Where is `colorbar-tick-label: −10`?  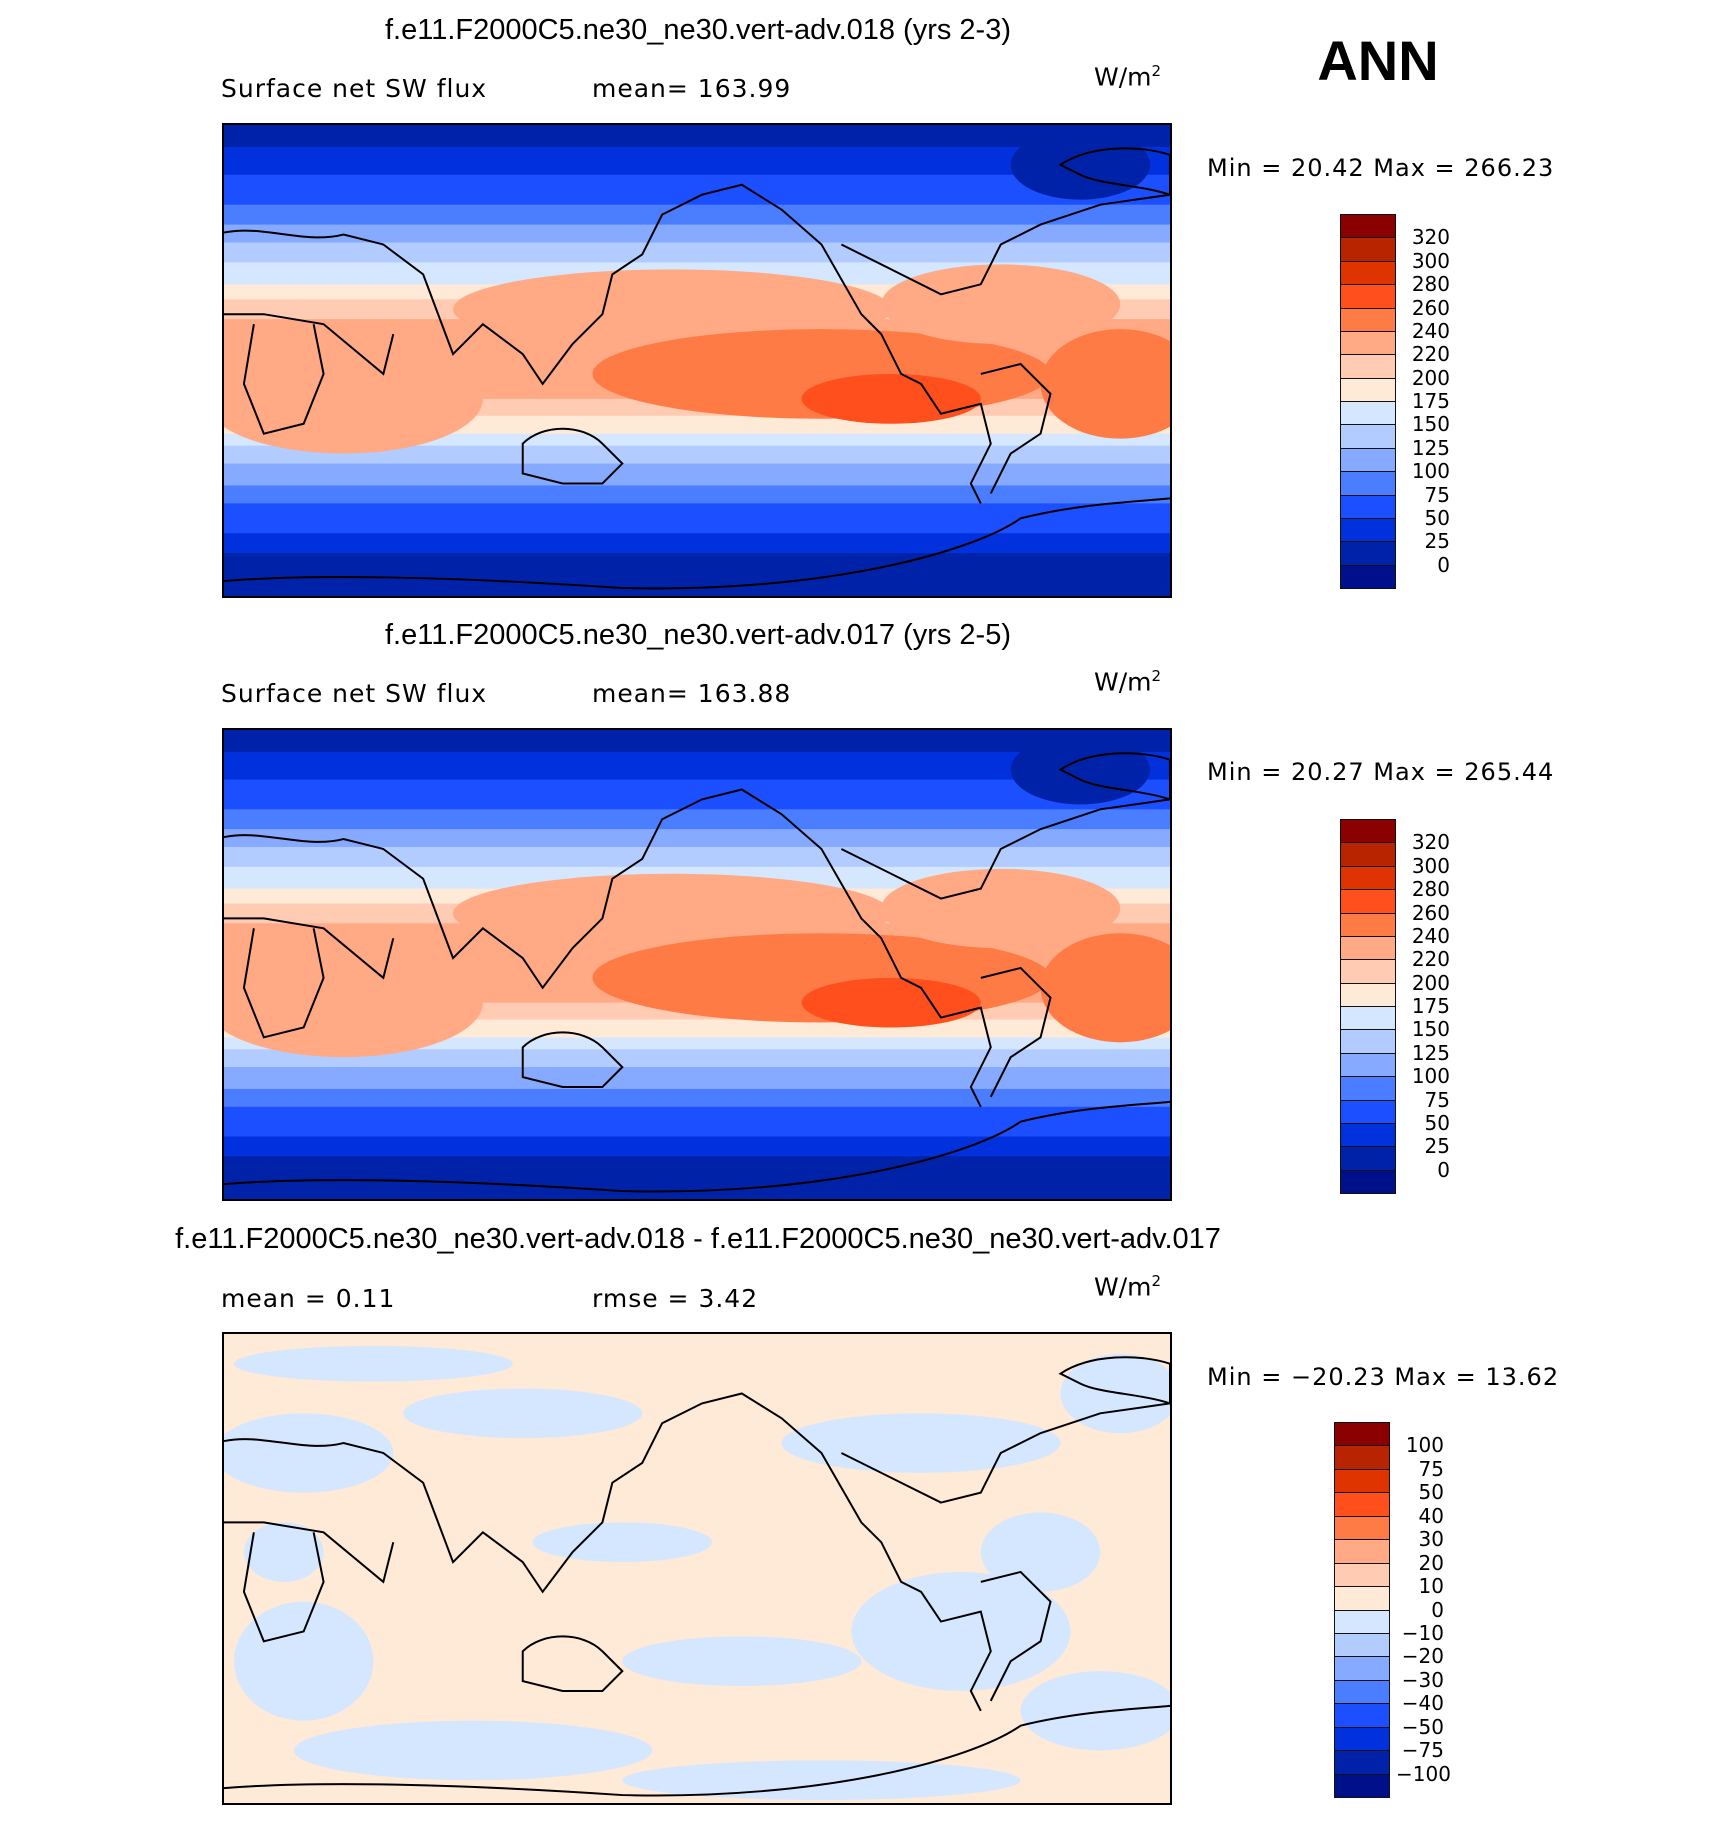 colorbar-tick-label: −10 is located at coordinates (1422, 1632).